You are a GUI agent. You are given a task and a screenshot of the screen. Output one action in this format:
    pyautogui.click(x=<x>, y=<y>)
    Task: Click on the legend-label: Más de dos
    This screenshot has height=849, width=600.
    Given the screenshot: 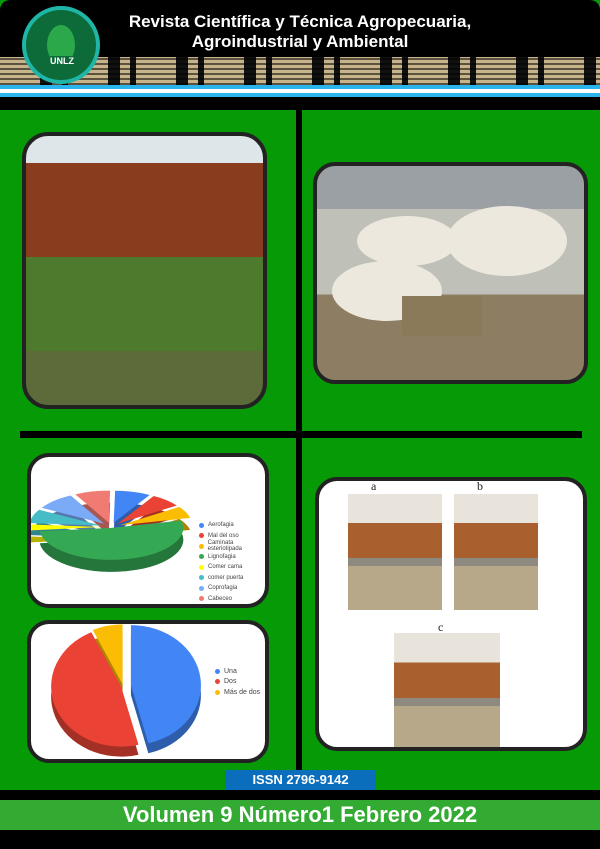 What is the action you would take?
    pyautogui.click(x=242, y=692)
    